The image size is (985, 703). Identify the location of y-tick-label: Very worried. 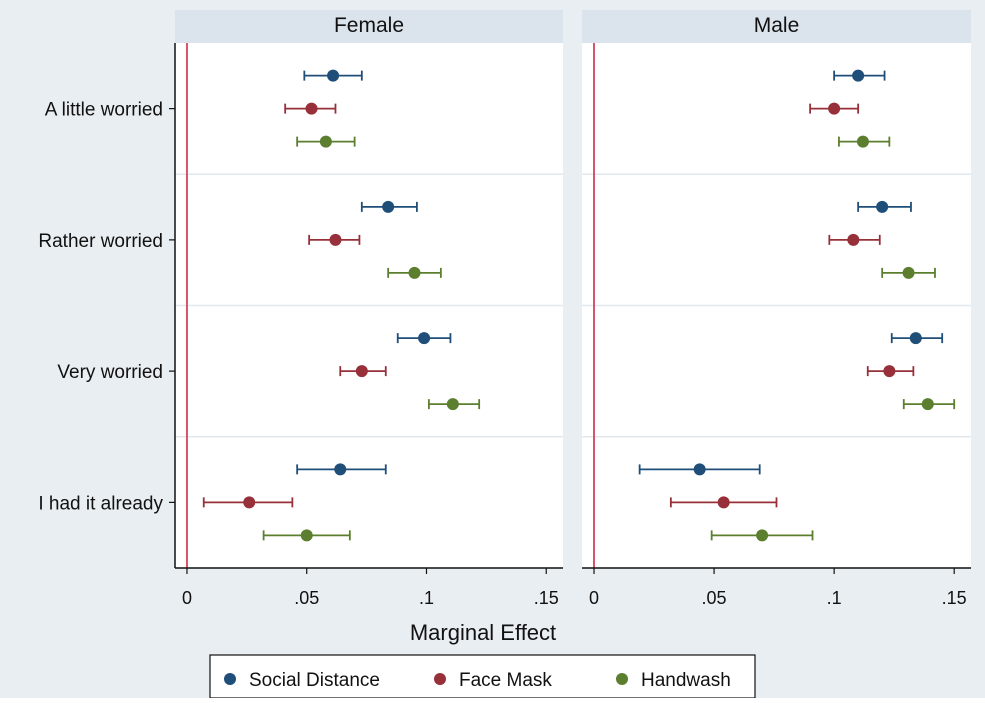
(110, 372).